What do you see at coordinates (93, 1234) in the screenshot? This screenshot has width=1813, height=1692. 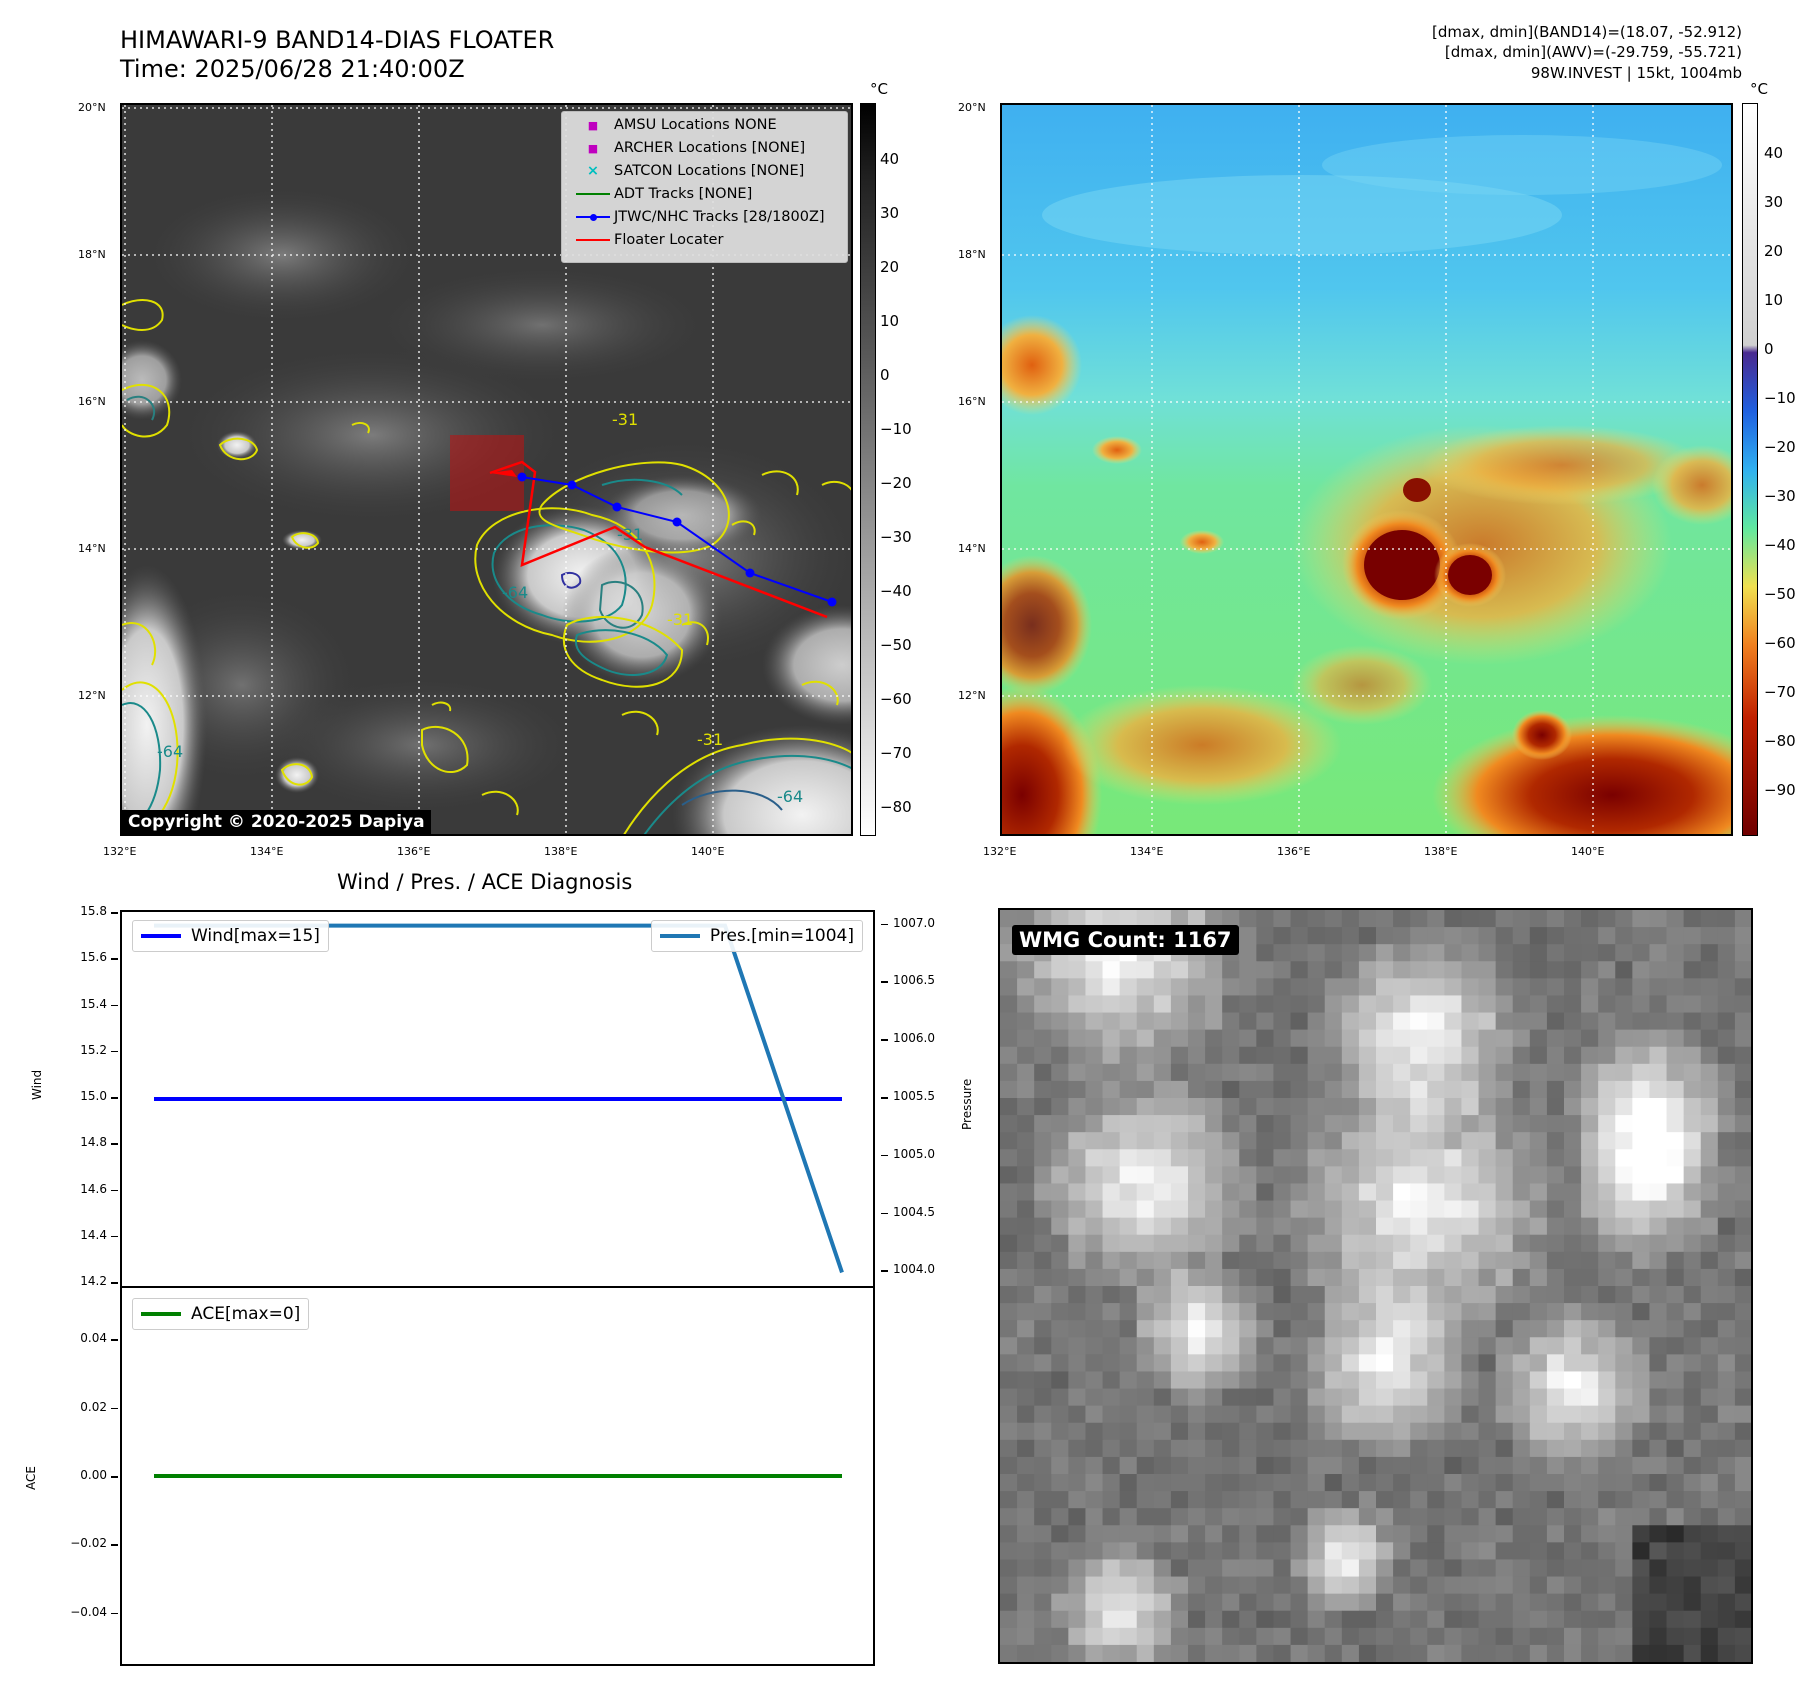 I see `wind-tick: 14.4` at bounding box center [93, 1234].